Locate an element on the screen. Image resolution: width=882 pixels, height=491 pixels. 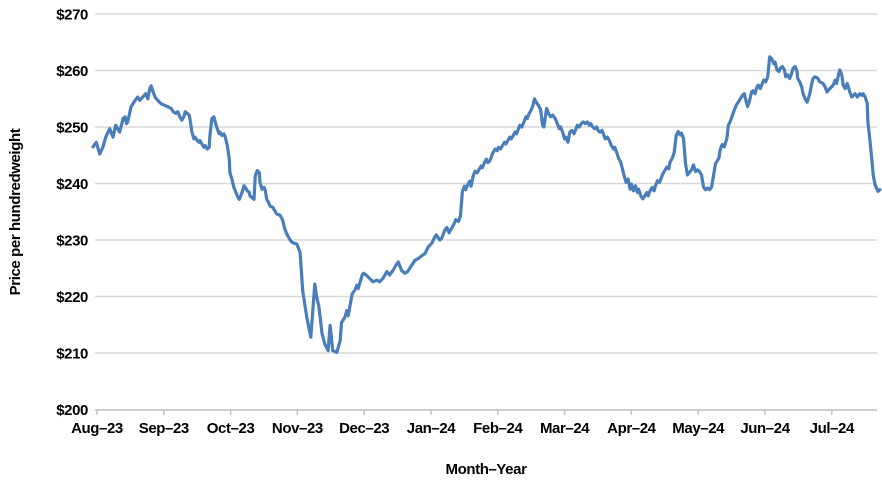
x-axis-line is located at coordinates (486, 412).